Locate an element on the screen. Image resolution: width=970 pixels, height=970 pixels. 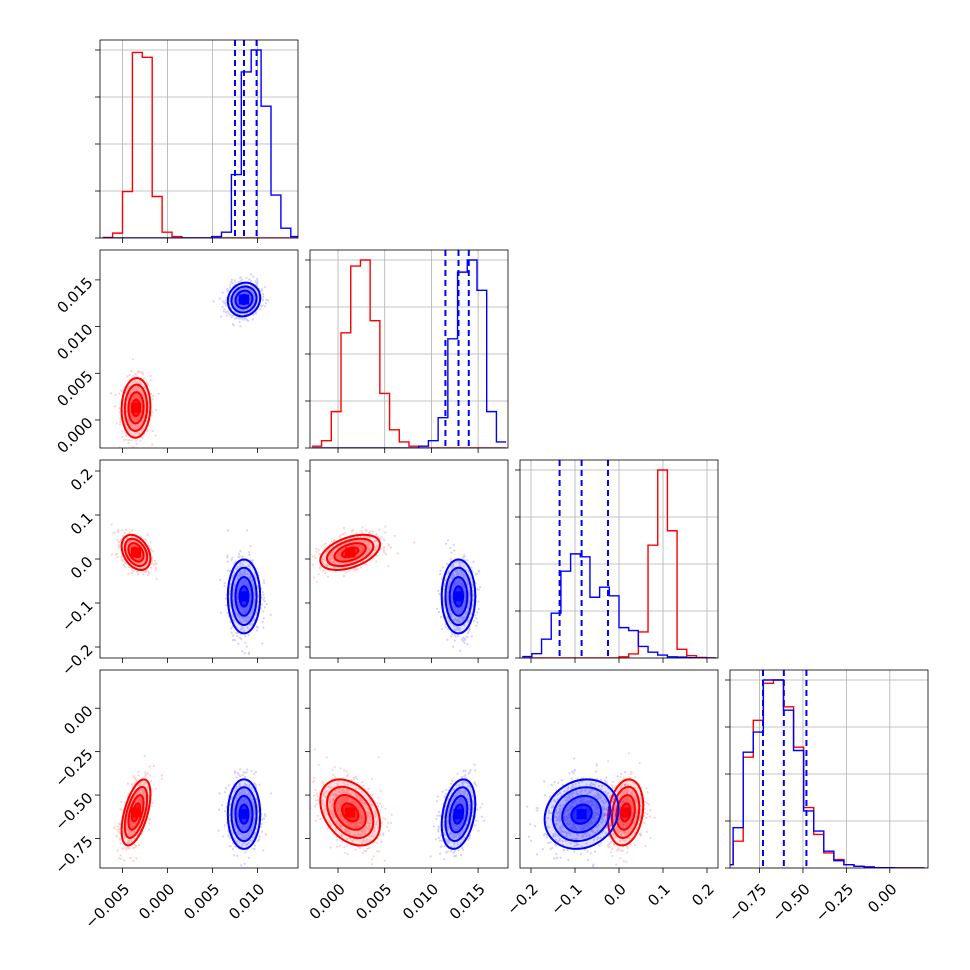
x-tick-label: 0.00 is located at coordinates (882, 898).